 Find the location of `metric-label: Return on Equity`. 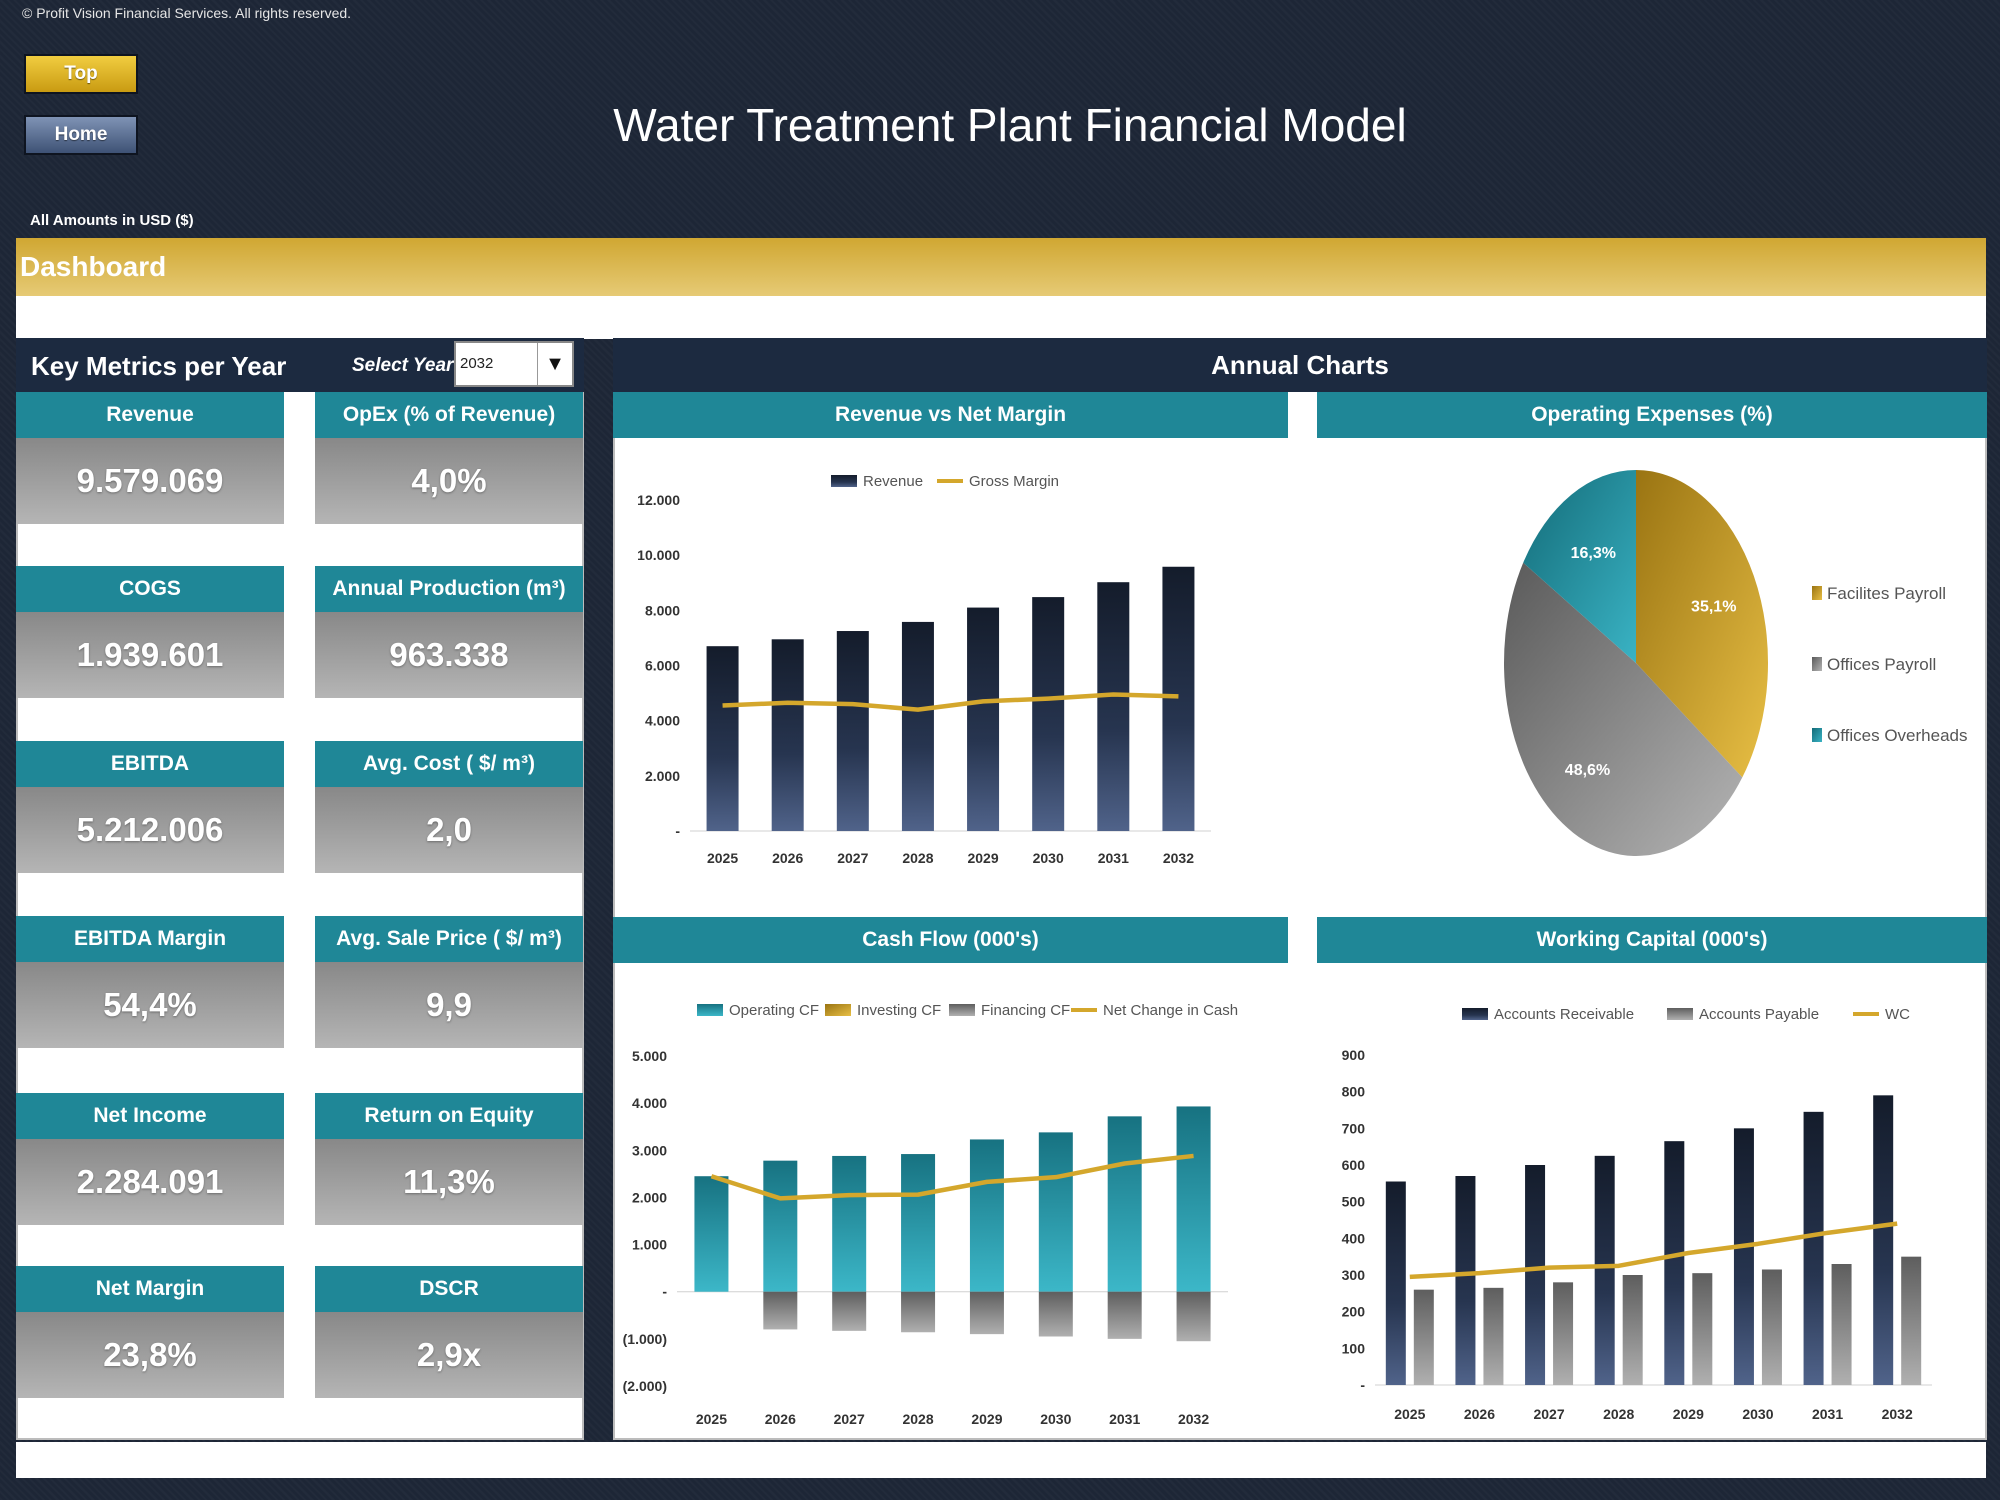

metric-label: Return on Equity is located at coordinates (449, 1116).